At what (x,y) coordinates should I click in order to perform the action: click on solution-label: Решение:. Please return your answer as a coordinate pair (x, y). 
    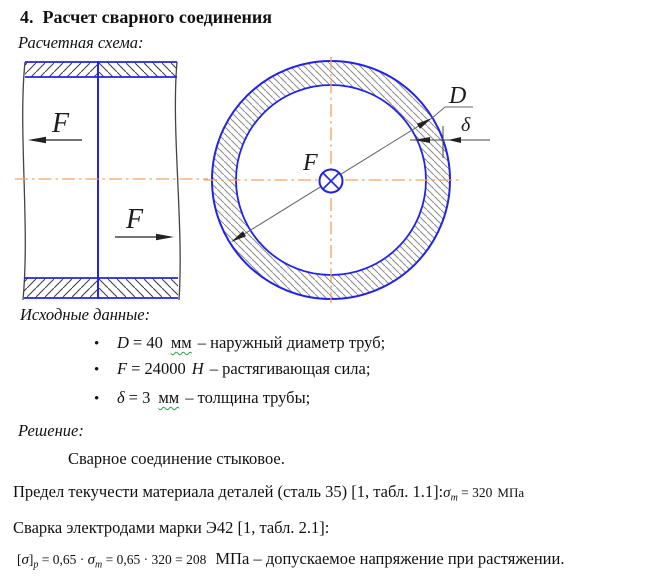
    Looking at the image, I should click on (51, 430).